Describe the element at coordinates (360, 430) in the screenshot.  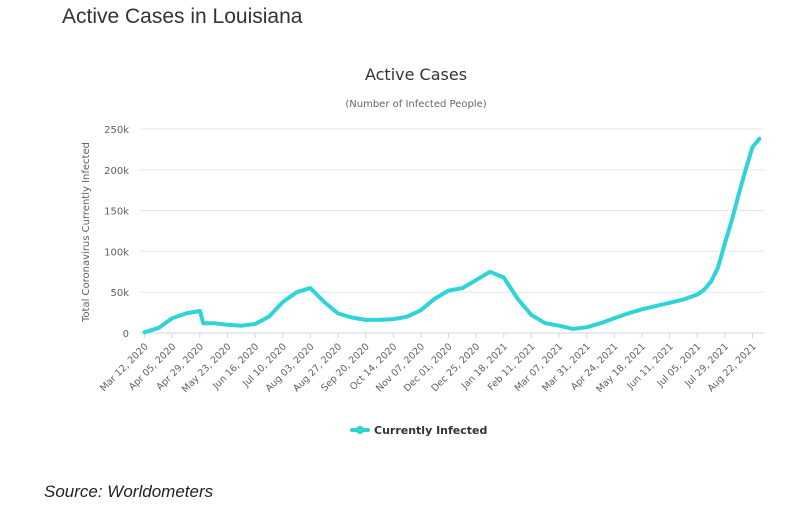
I see `legend-marker-dot` at that location.